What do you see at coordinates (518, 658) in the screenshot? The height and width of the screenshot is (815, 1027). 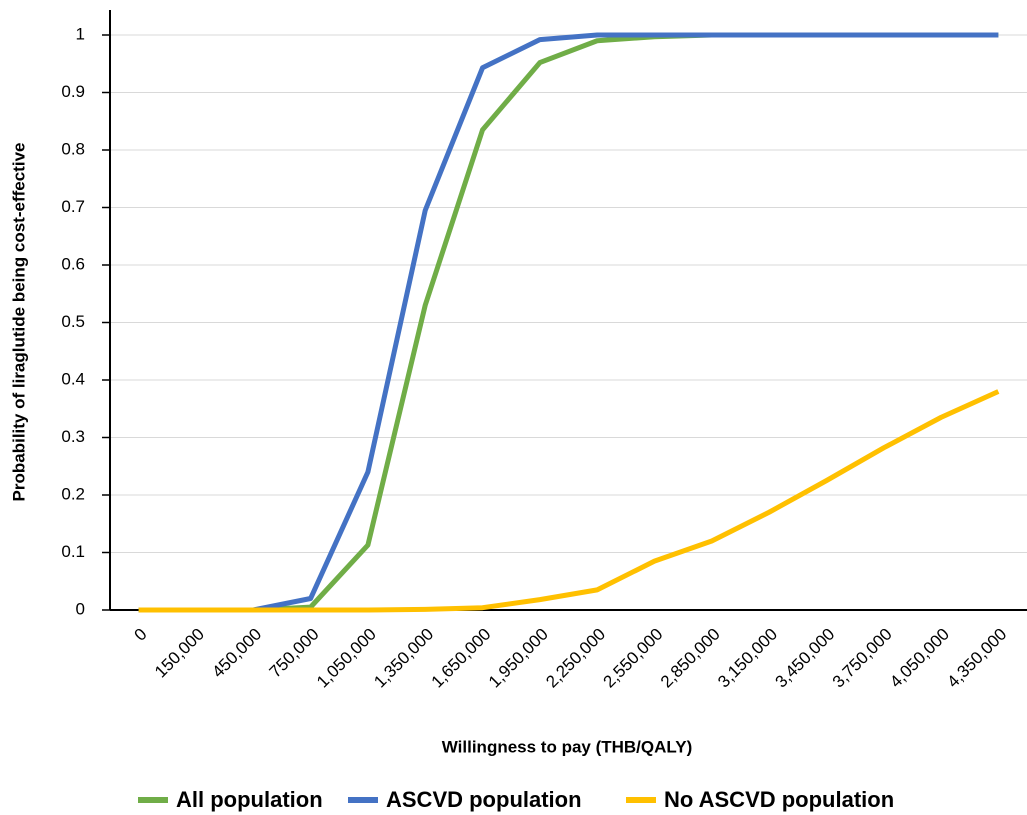 I see `x-tick-label: 1,950,000` at bounding box center [518, 658].